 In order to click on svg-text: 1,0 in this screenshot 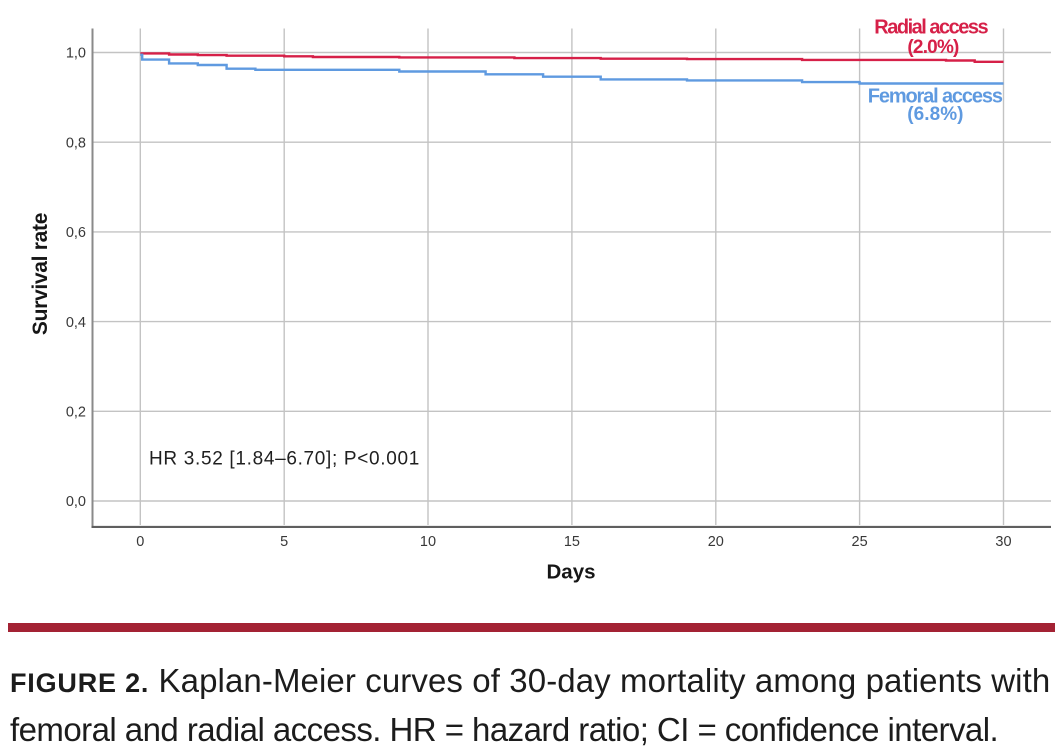, I will do `click(76, 54)`.